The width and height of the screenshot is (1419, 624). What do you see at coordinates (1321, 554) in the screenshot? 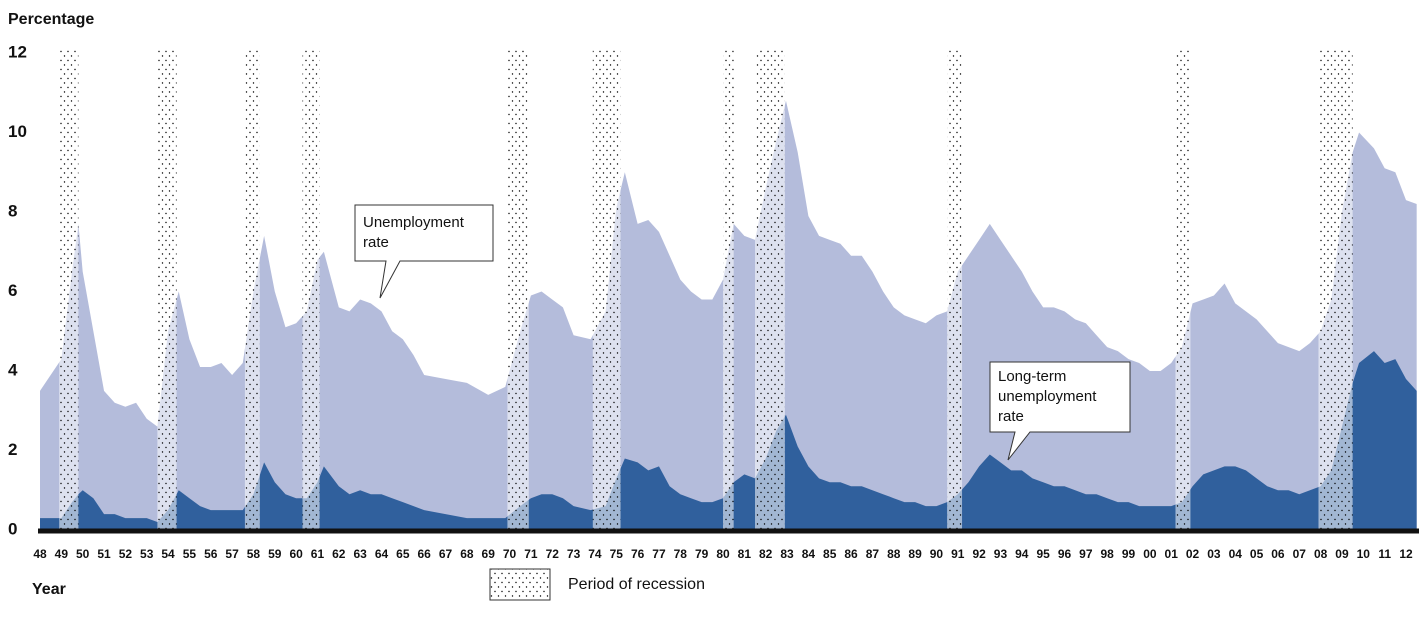
I see `x-tick-label: 08` at bounding box center [1321, 554].